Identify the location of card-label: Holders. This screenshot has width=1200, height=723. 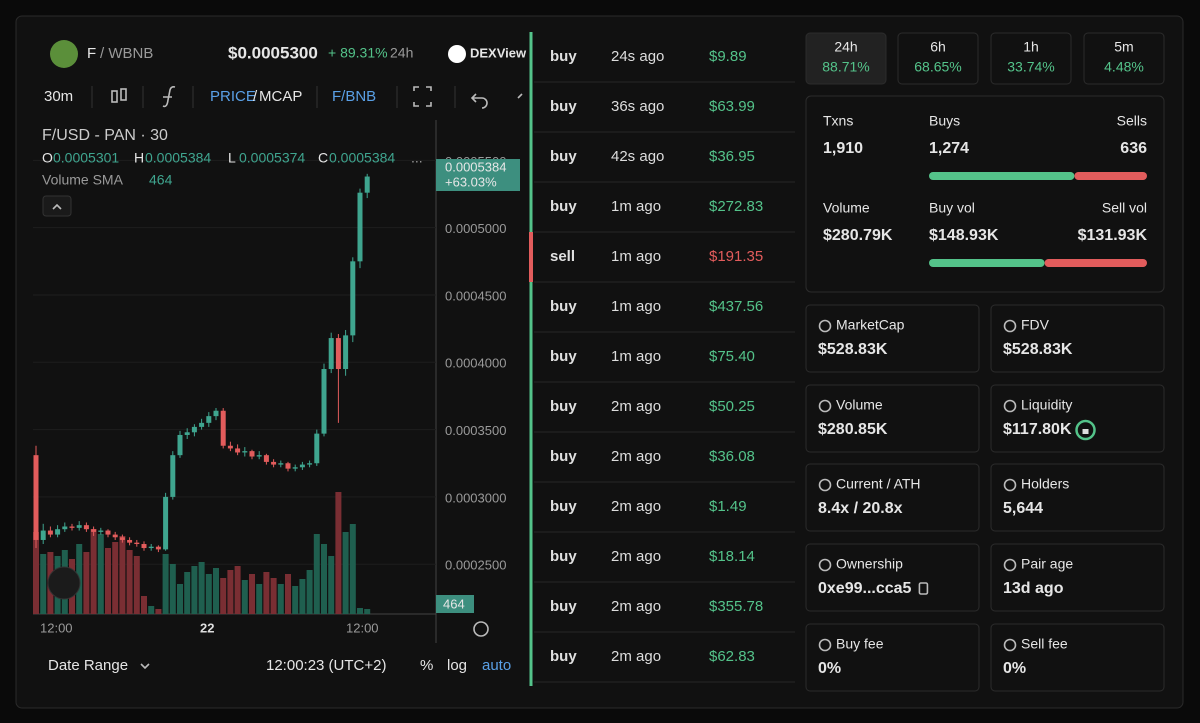
(1045, 484).